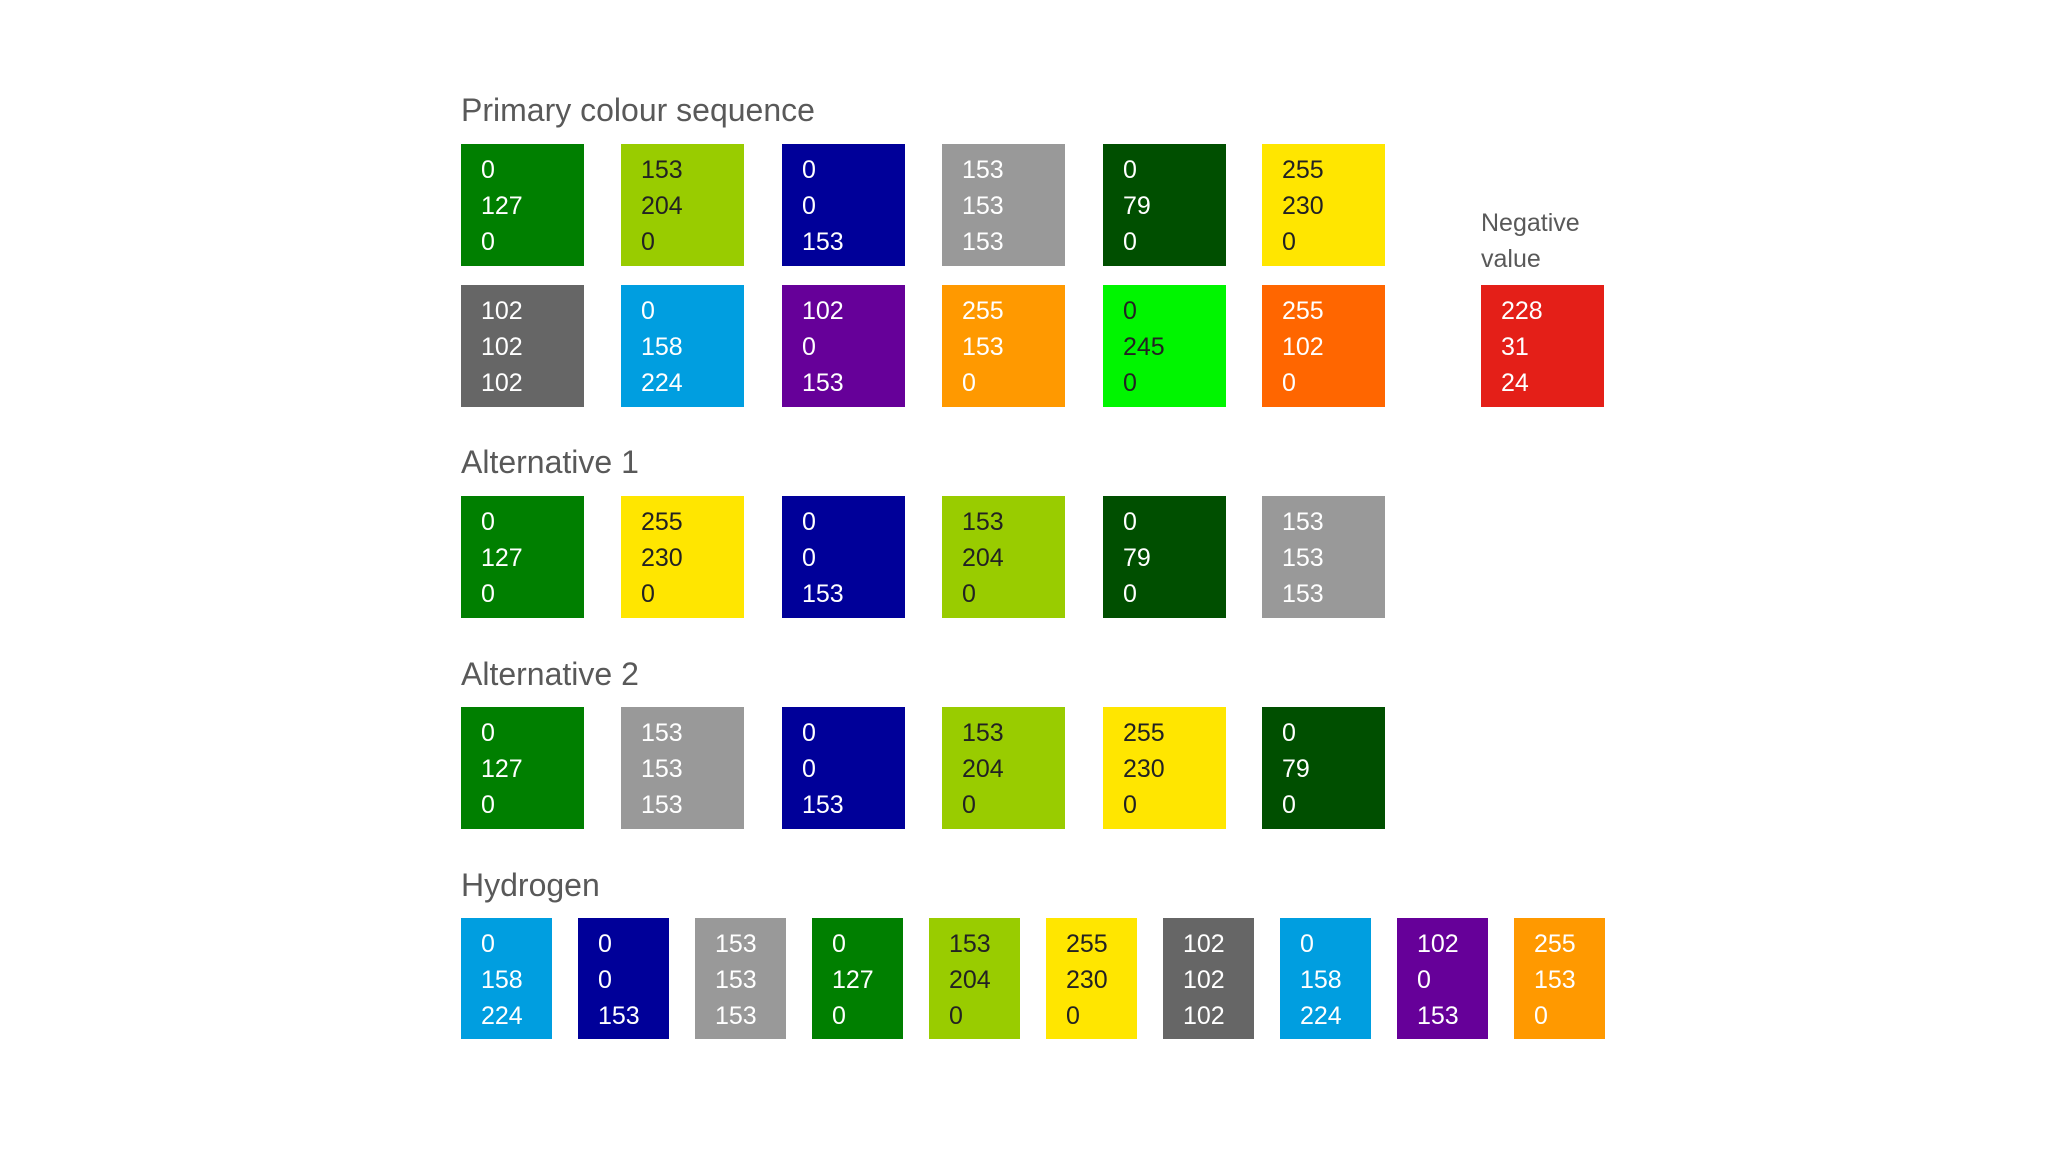 The width and height of the screenshot is (2048, 1152). What do you see at coordinates (1164, 205) in the screenshot?
I see `primary-swatch-5: 0 79 0` at bounding box center [1164, 205].